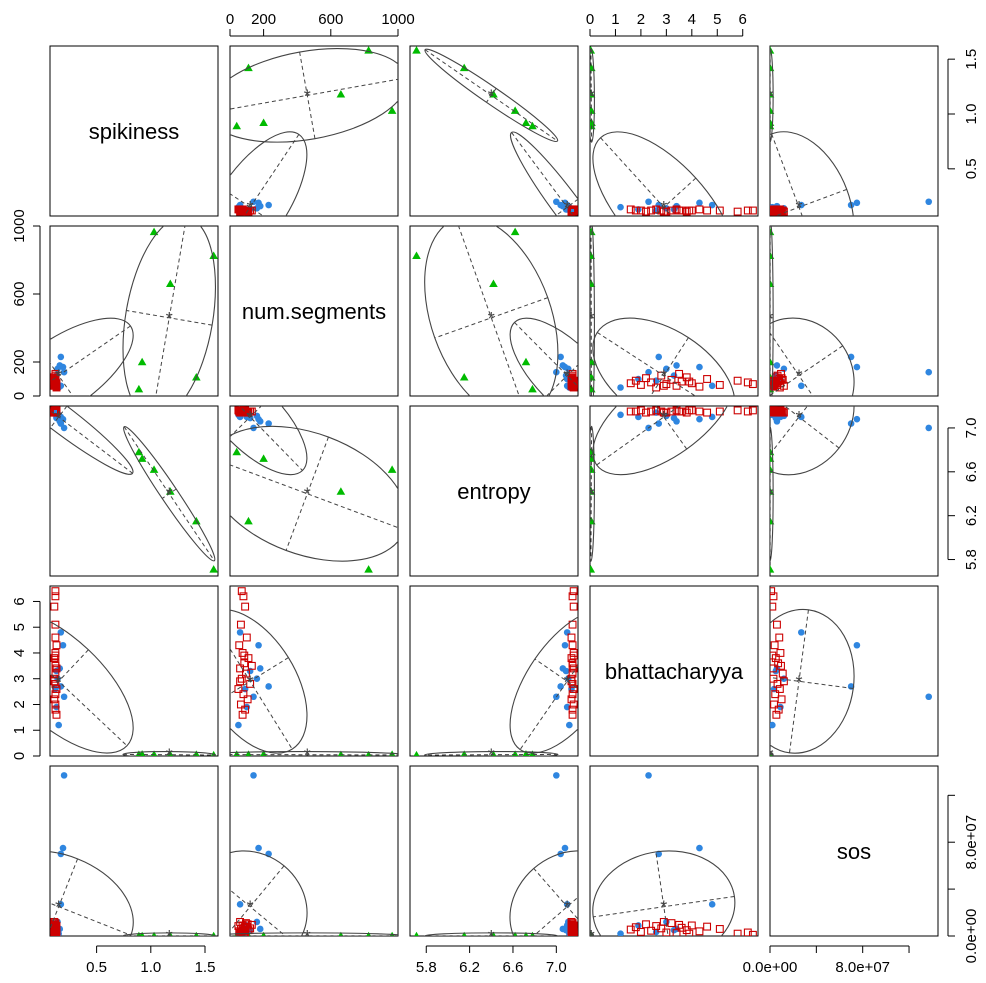 The width and height of the screenshot is (986, 983). What do you see at coordinates (134, 491) in the screenshot?
I see `panel-entropy-vs-spikiness: **` at bounding box center [134, 491].